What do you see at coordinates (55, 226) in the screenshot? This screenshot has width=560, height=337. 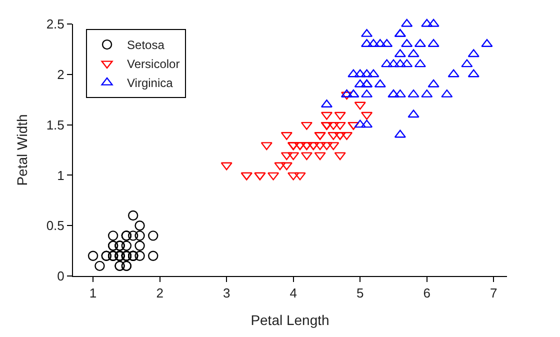 I see `y-tick-label: 0.5` at bounding box center [55, 226].